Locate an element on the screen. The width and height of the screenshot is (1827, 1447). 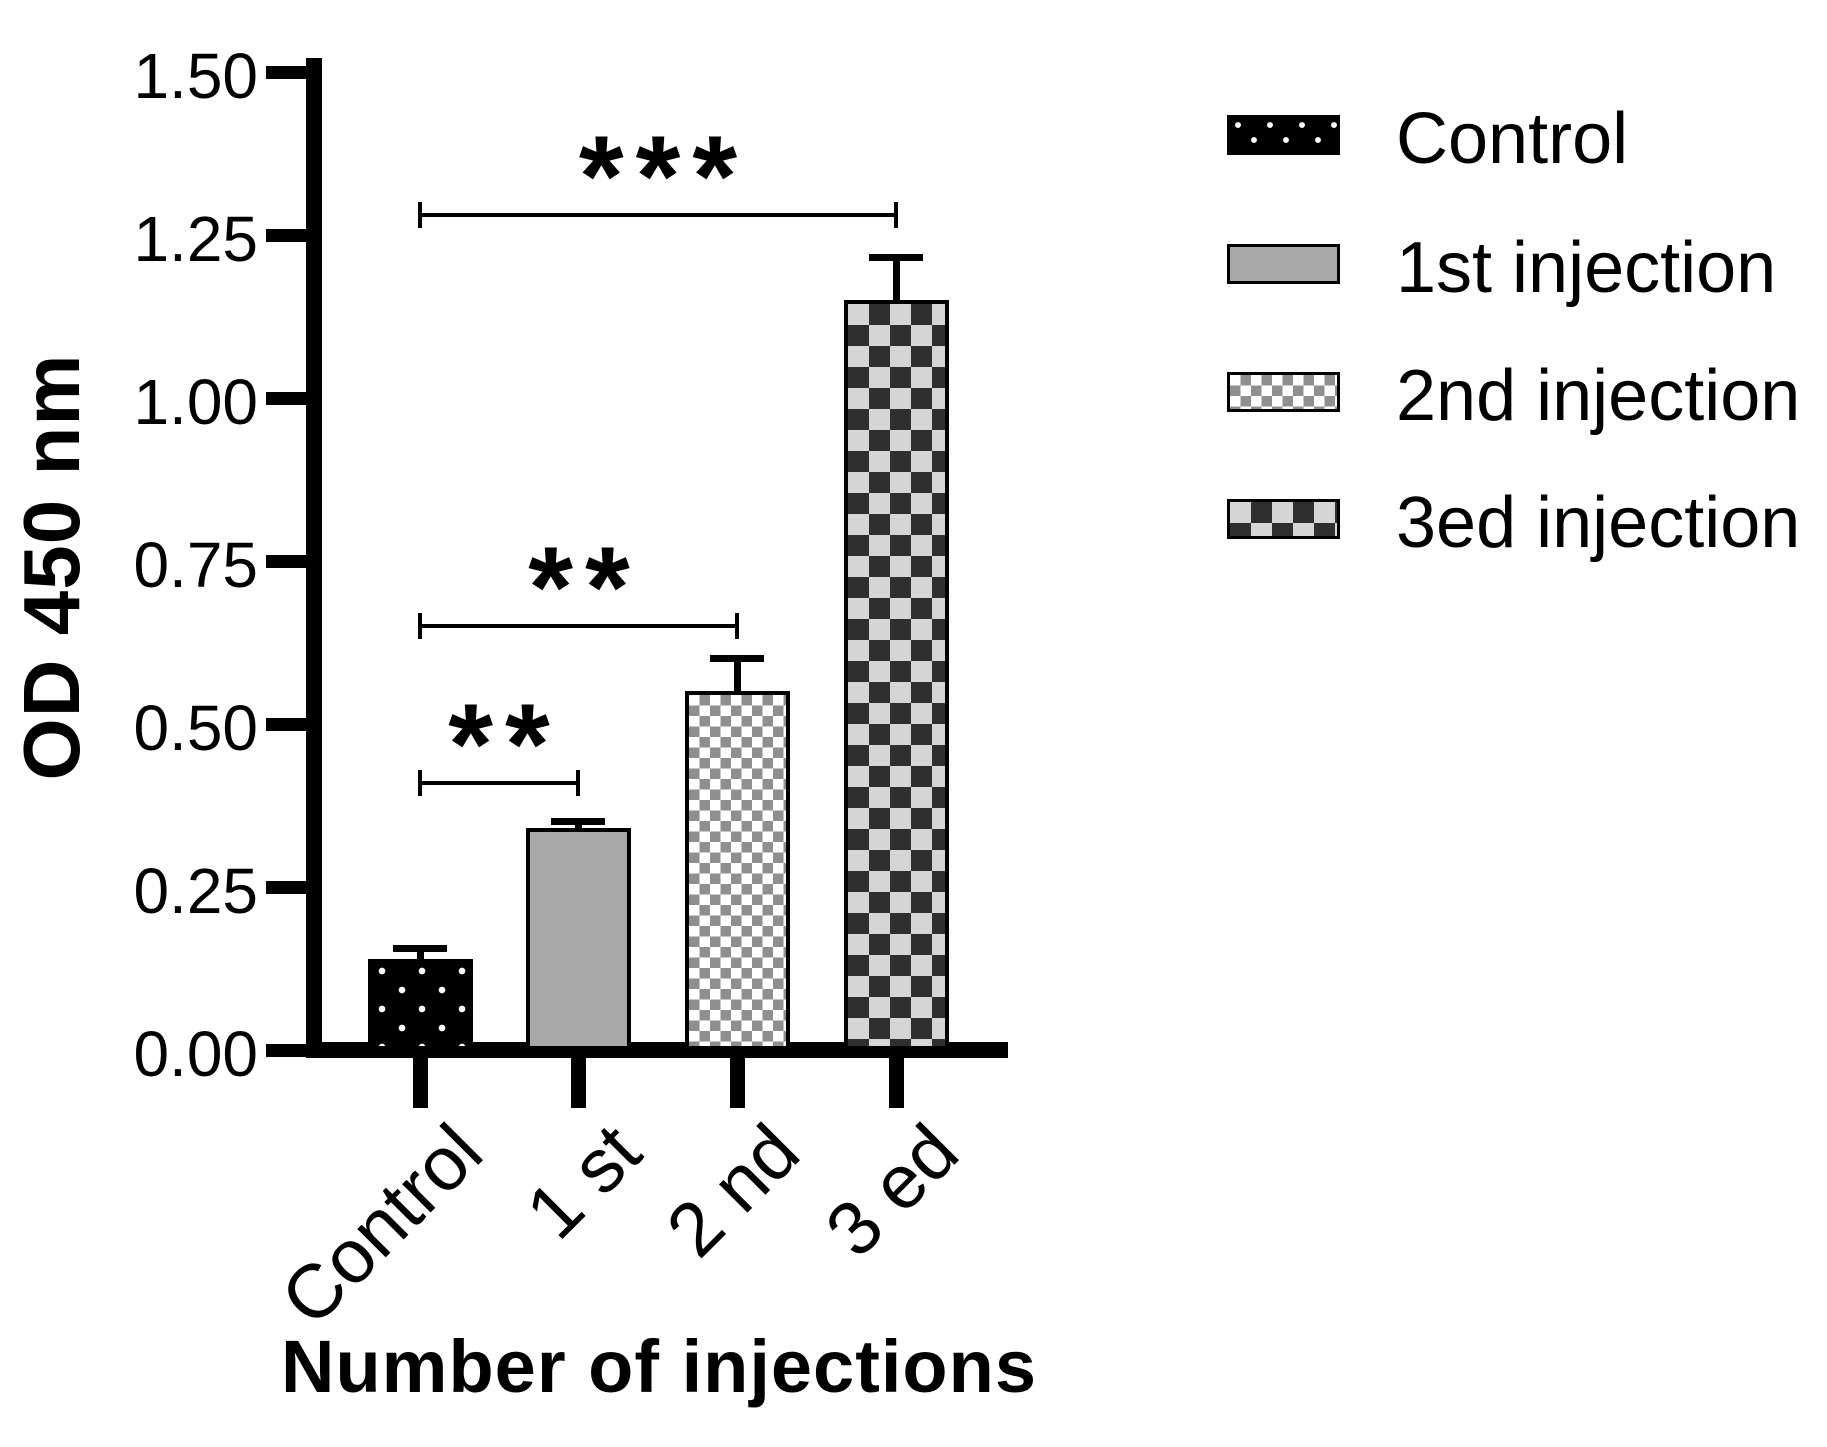
x-axis-line is located at coordinates (657, 1050).